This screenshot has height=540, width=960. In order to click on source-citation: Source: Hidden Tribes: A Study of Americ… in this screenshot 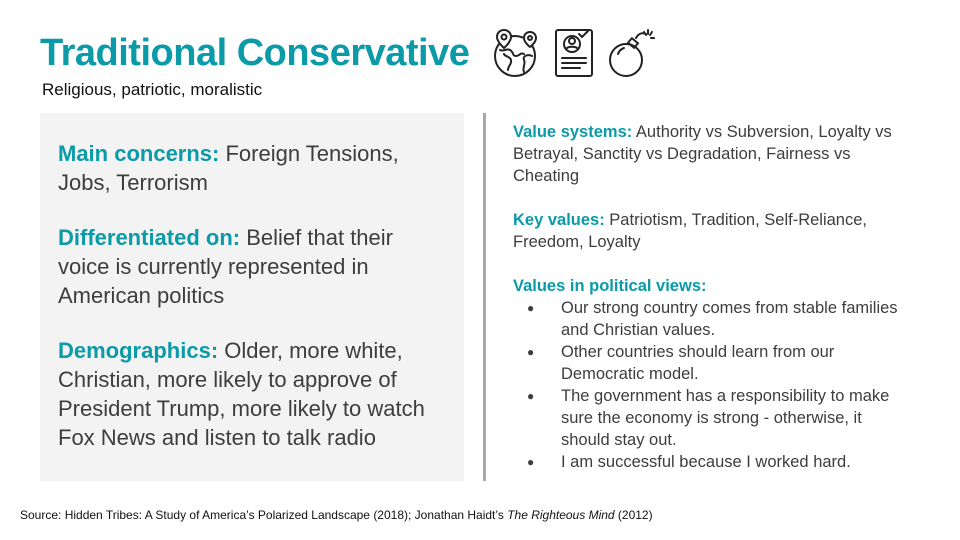, I will do `click(336, 515)`.